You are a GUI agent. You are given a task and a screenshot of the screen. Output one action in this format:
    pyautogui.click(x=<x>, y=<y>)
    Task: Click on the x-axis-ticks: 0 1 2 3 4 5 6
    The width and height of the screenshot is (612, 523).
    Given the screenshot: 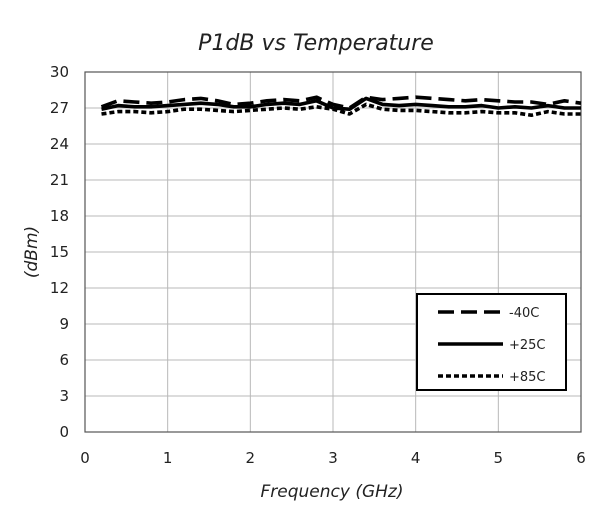 What is the action you would take?
    pyautogui.click(x=333, y=458)
    